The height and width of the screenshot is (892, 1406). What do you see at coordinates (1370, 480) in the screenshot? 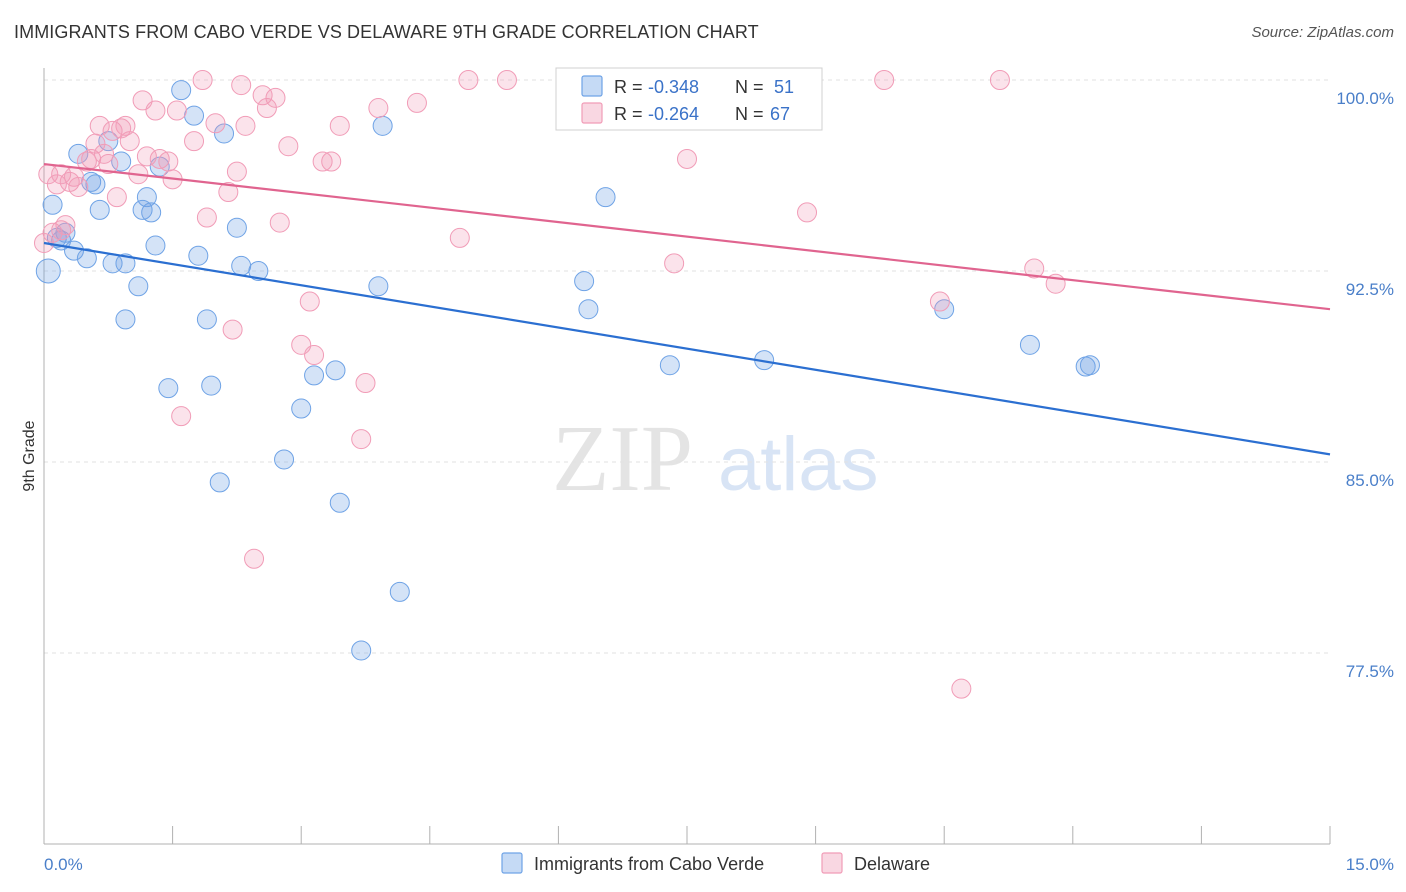
I see `y-tick-label: 85.0%` at bounding box center [1370, 480].